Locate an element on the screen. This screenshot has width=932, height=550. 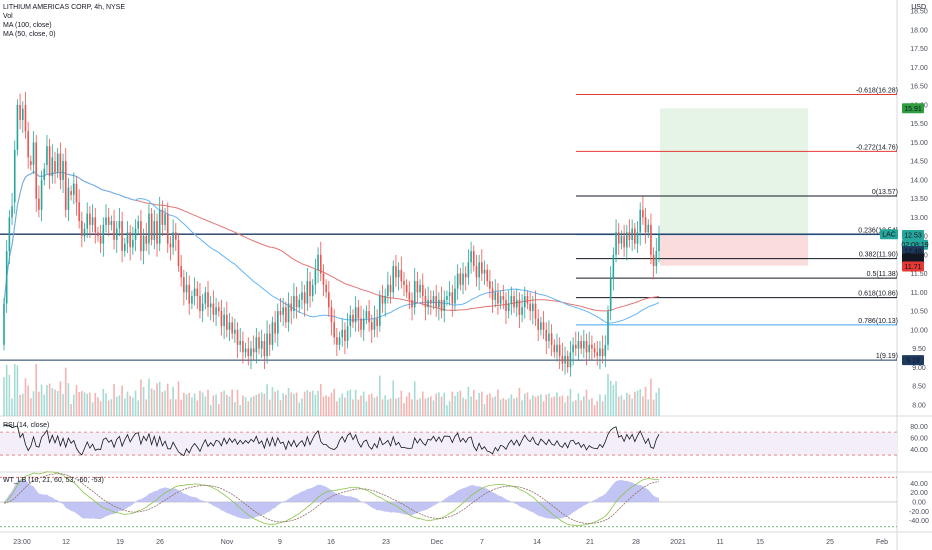
time-tick-label: 7 is located at coordinates (482, 542).